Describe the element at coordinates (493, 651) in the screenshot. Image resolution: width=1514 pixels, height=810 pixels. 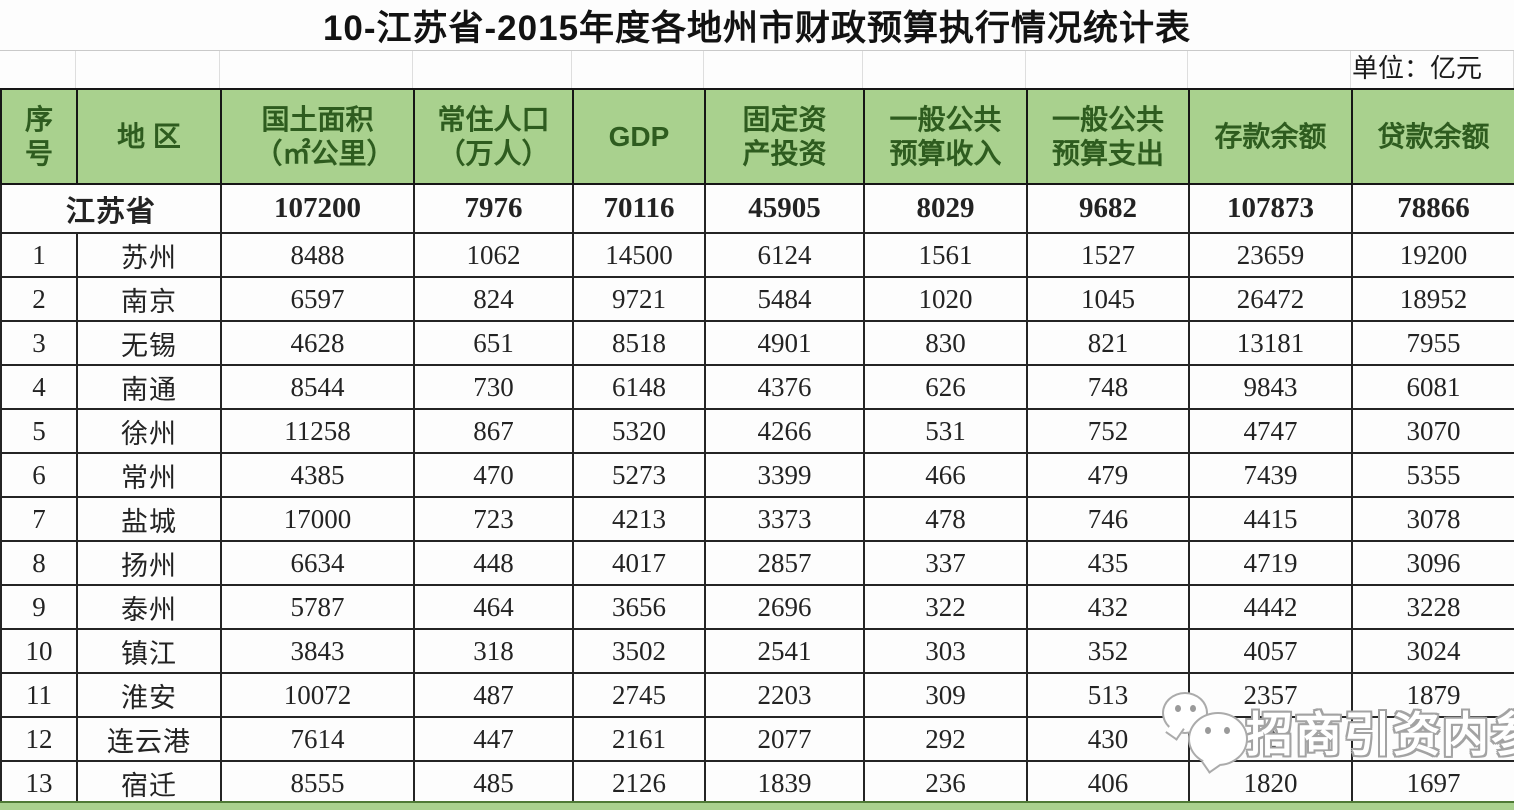
I see `value-cell: 318` at that location.